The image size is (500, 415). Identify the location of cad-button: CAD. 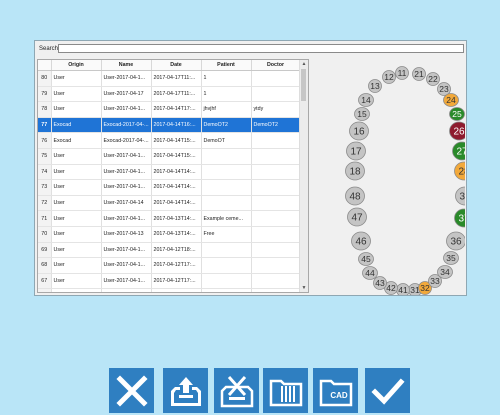
(335, 390).